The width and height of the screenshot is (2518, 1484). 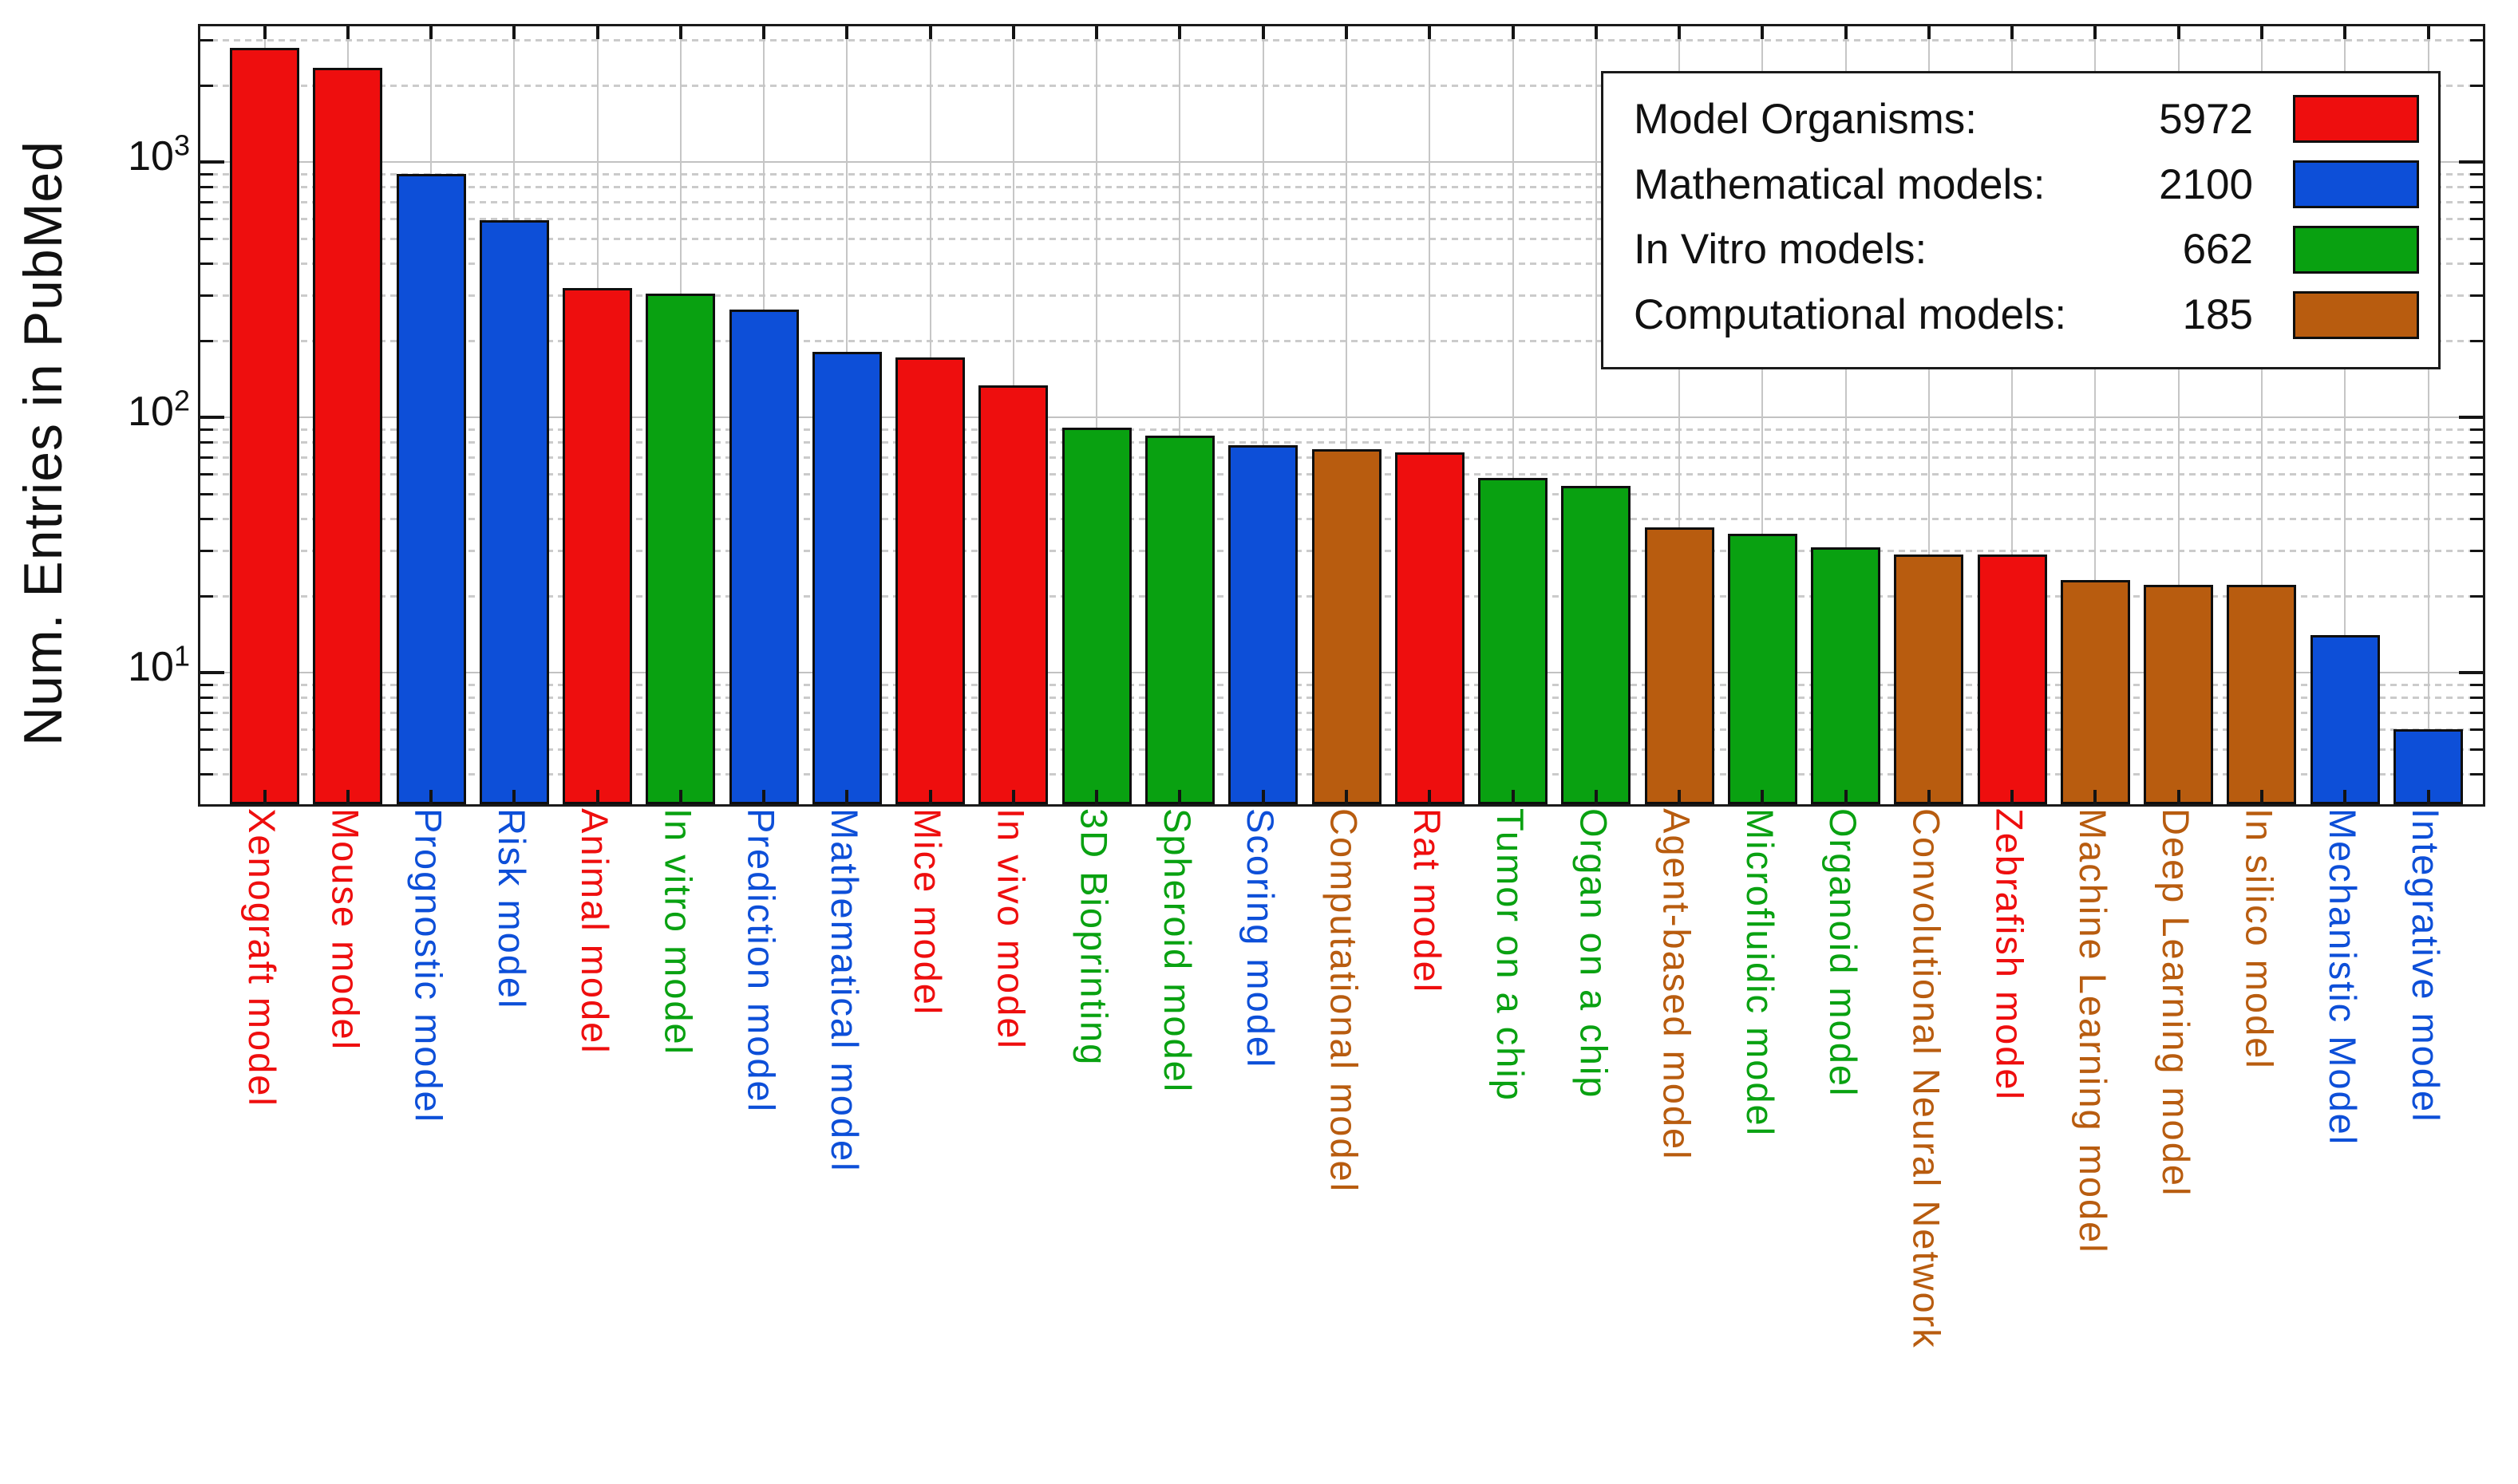 I want to click on x-label-agent-based-model: Agent-based model, so click(x=1677, y=984).